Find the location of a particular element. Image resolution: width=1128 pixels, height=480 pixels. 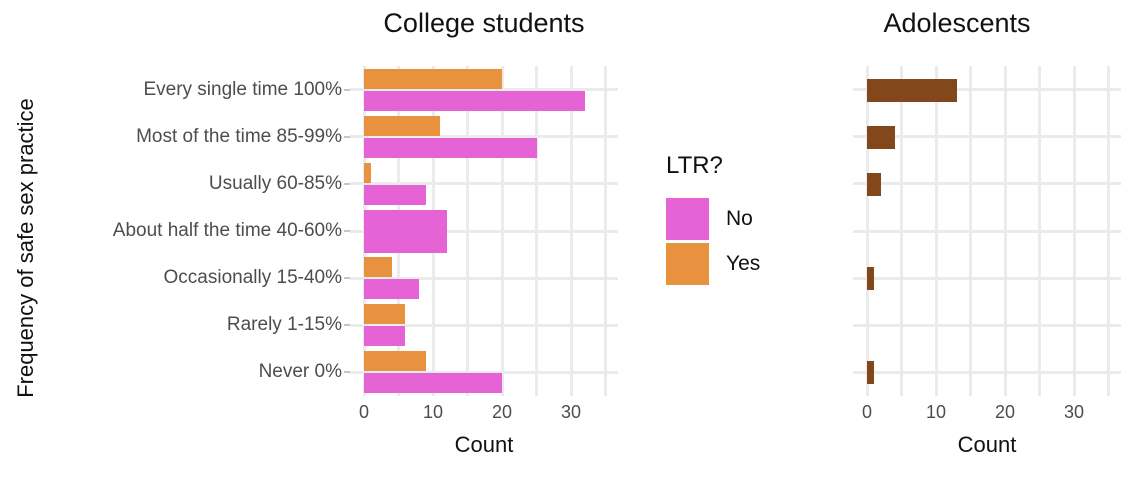

panel-title-college-students: College students is located at coordinates (484, 23).